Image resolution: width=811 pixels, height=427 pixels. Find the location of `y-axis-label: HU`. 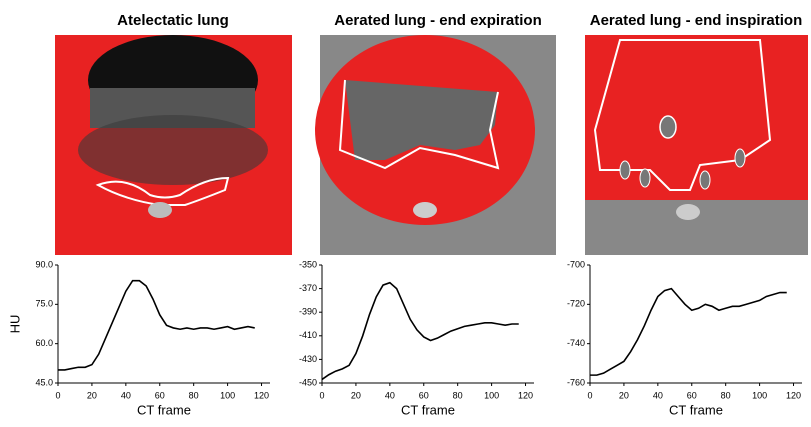

y-axis-label: HU is located at coordinates (14, 324).